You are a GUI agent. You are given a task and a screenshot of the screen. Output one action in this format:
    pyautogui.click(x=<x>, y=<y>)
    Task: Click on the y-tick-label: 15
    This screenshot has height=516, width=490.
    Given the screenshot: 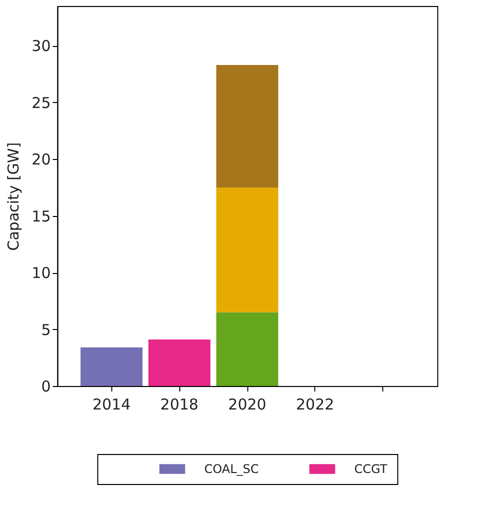 What is the action you would take?
    pyautogui.click(x=41, y=216)
    